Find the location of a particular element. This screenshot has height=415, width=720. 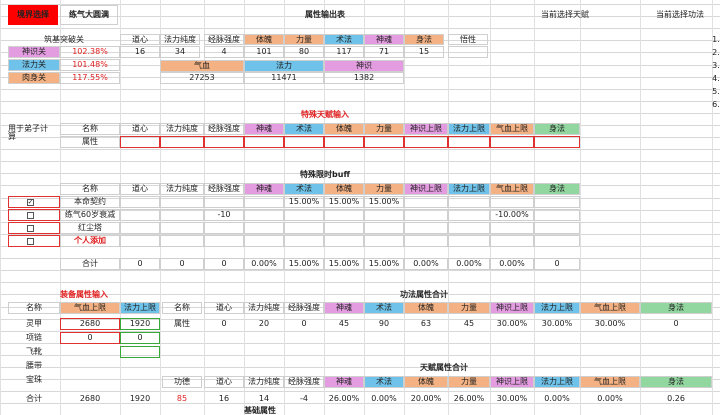

equip-slot-name: 项链 is located at coordinates (34, 337).